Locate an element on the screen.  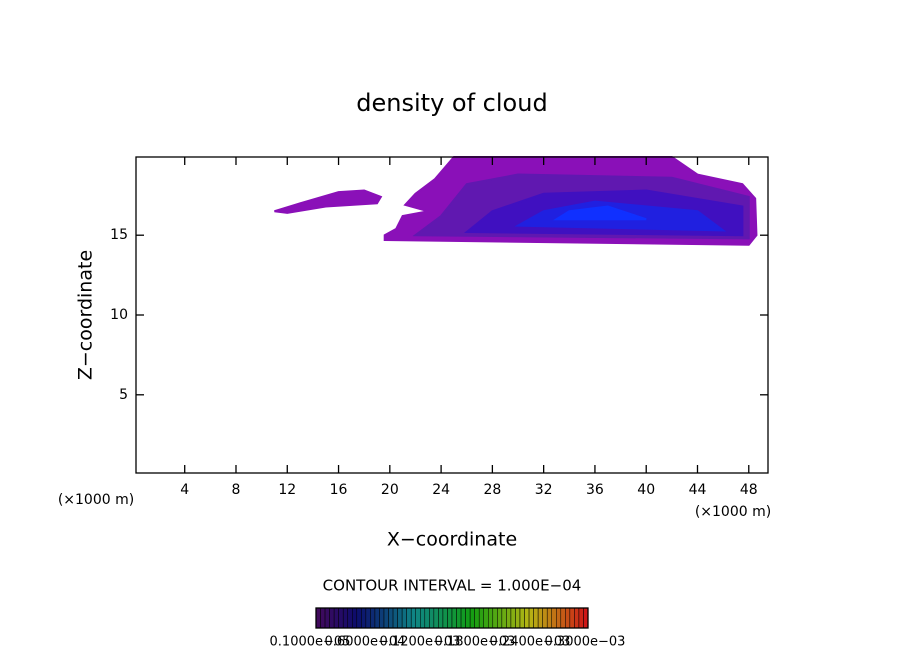
x-tick-label: 32 is located at coordinates (544, 490).